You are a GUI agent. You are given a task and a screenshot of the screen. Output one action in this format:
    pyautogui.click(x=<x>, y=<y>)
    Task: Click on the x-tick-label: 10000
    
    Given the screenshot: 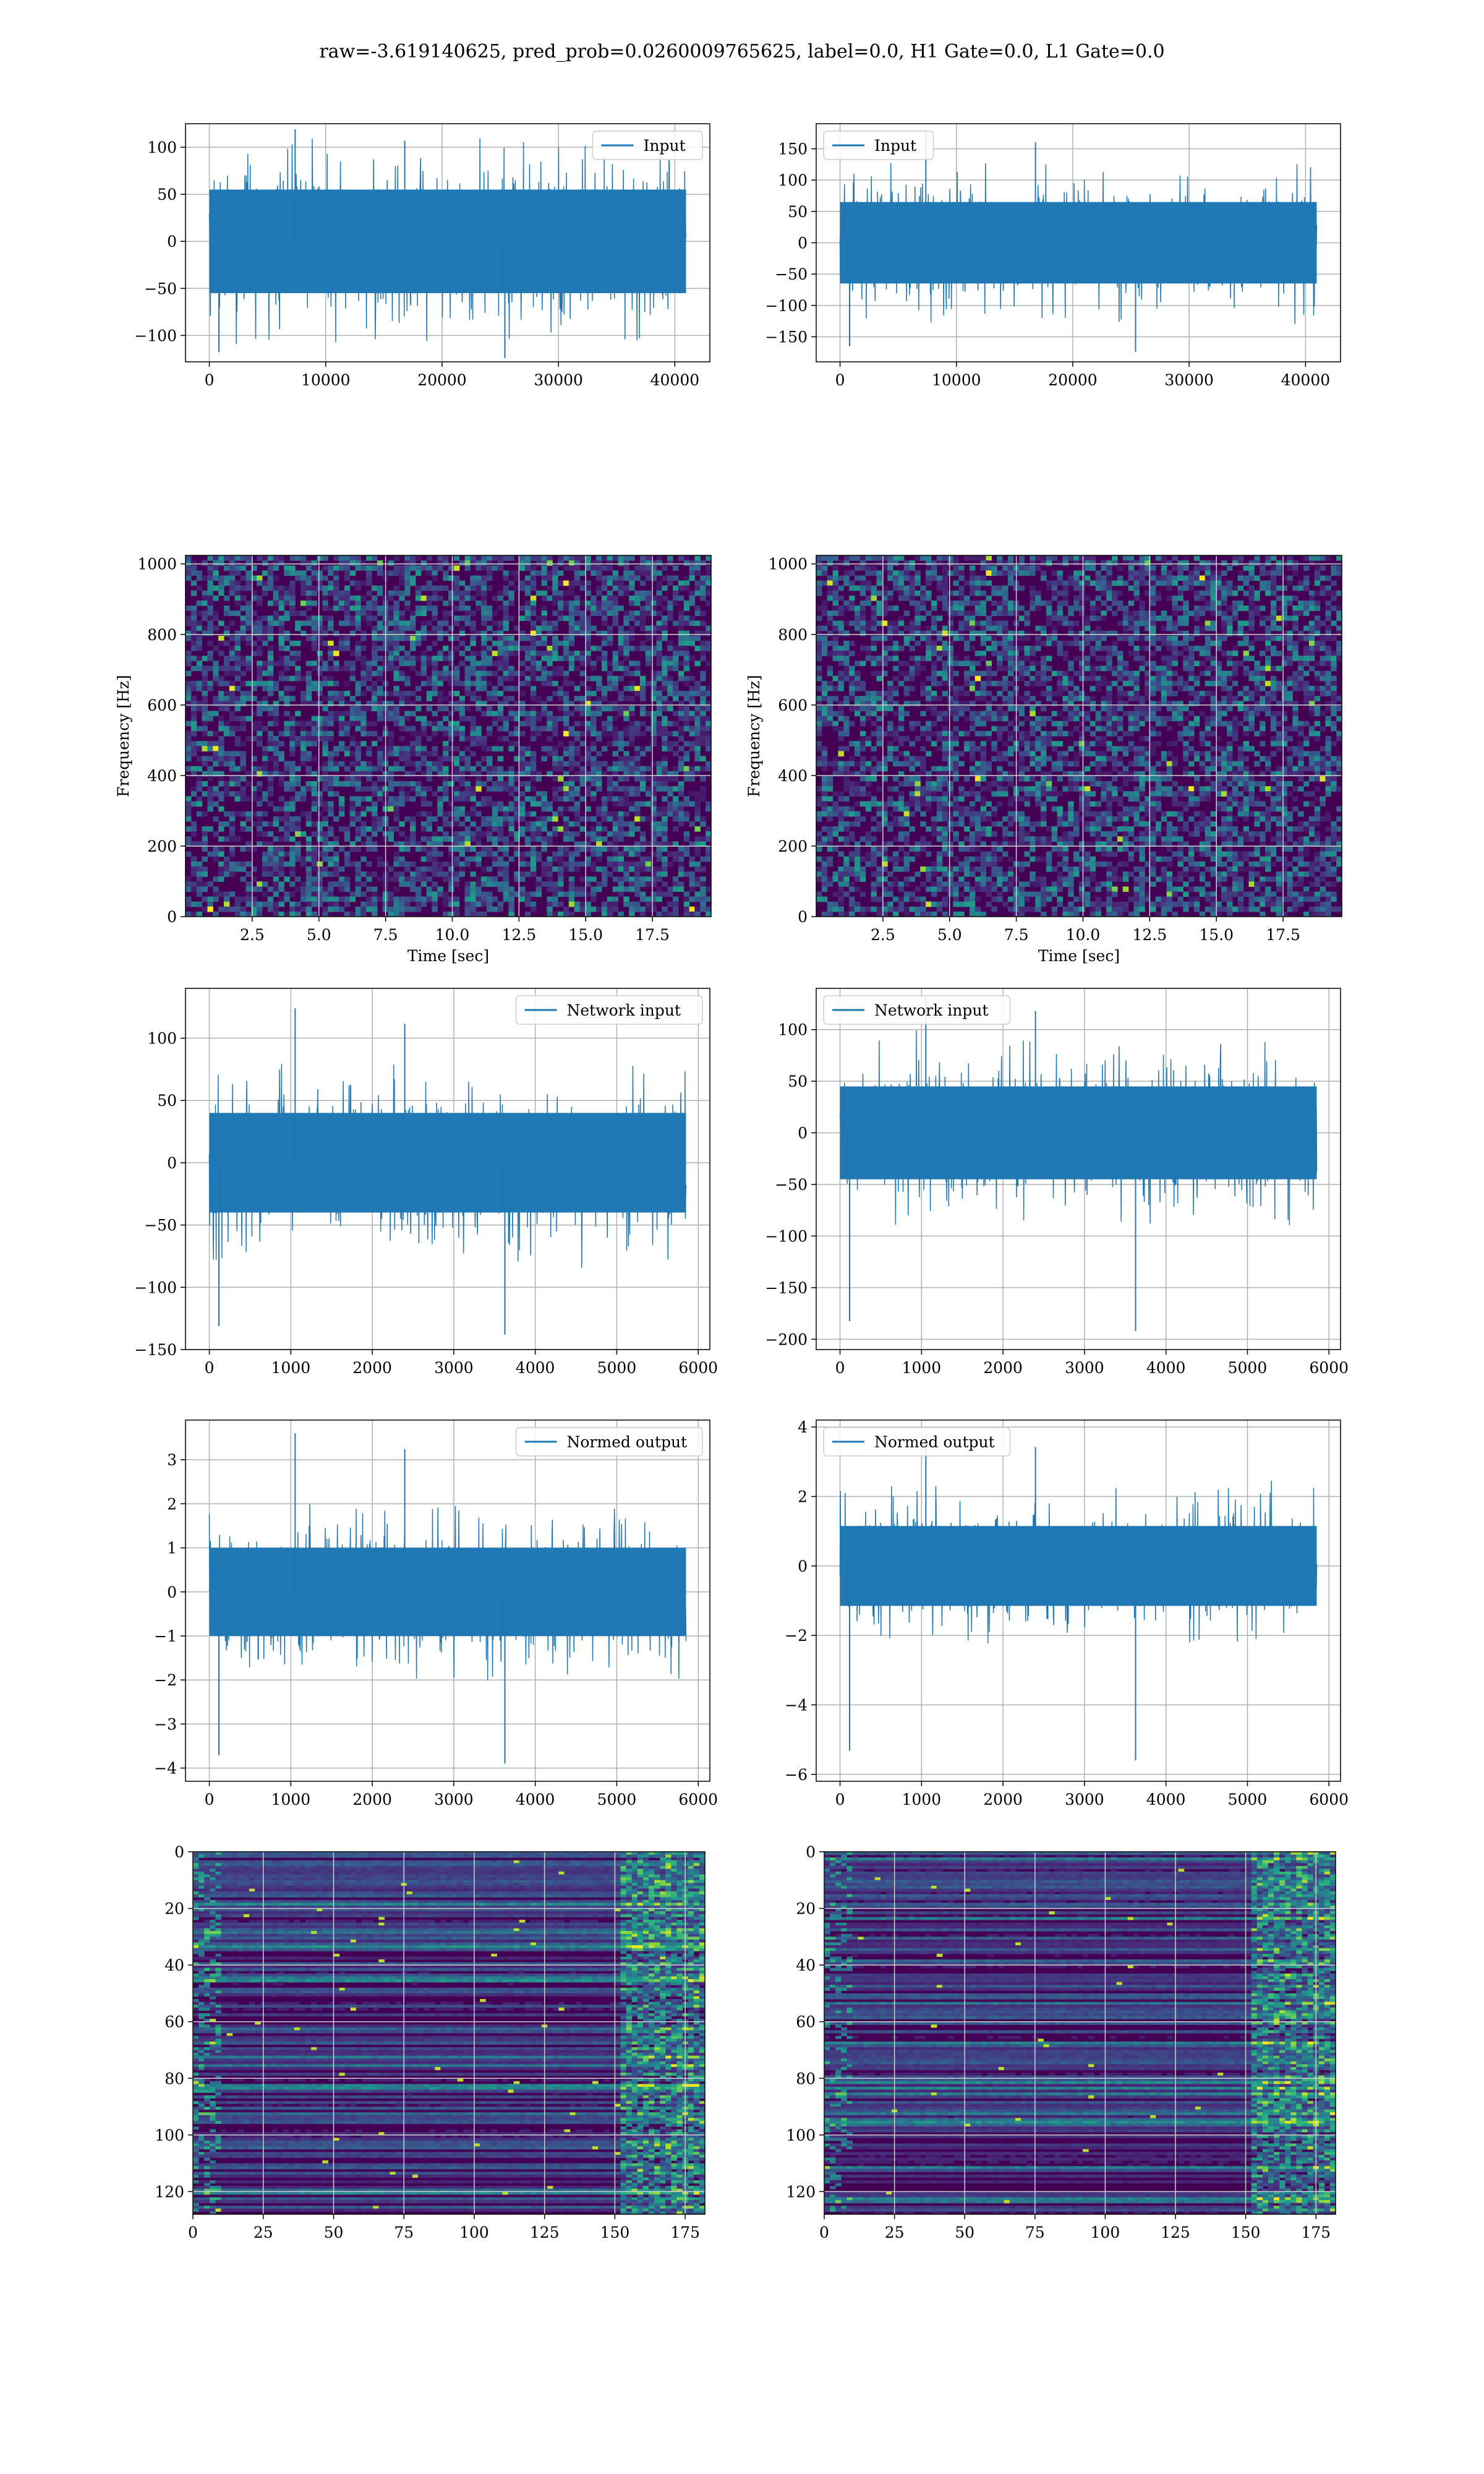 What is the action you would take?
    pyautogui.click(x=326, y=380)
    